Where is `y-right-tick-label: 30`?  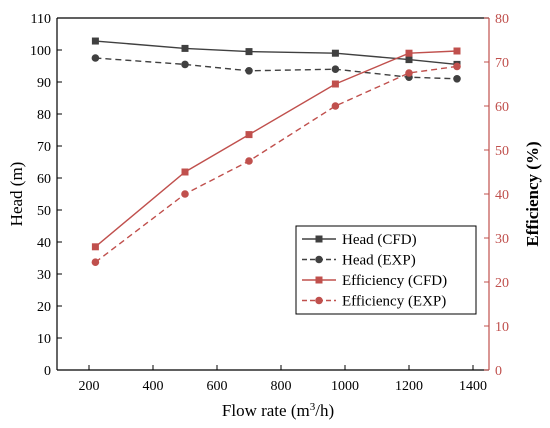 y-right-tick-label: 30 is located at coordinates (502, 239).